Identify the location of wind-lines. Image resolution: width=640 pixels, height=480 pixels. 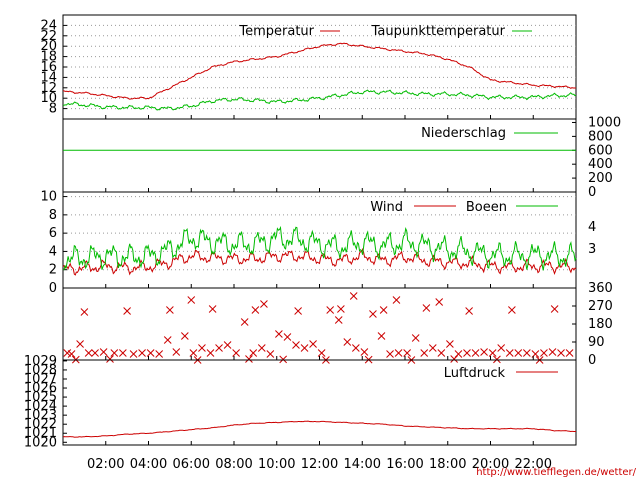
(319, 250).